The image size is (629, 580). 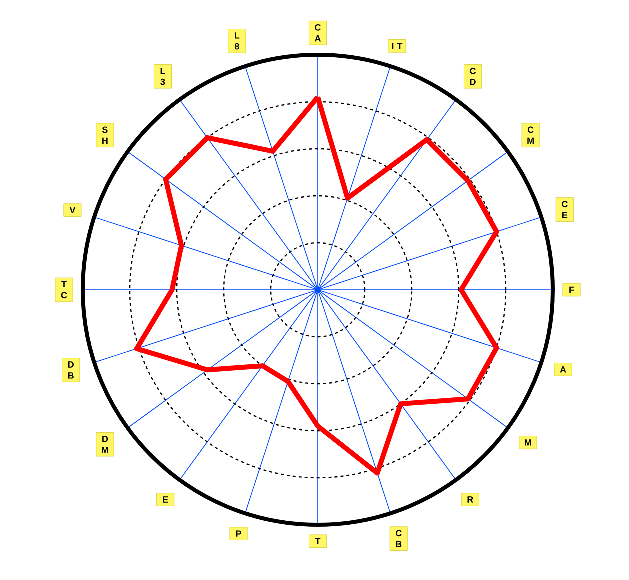 I want to click on spoke-label: S H, so click(x=105, y=135).